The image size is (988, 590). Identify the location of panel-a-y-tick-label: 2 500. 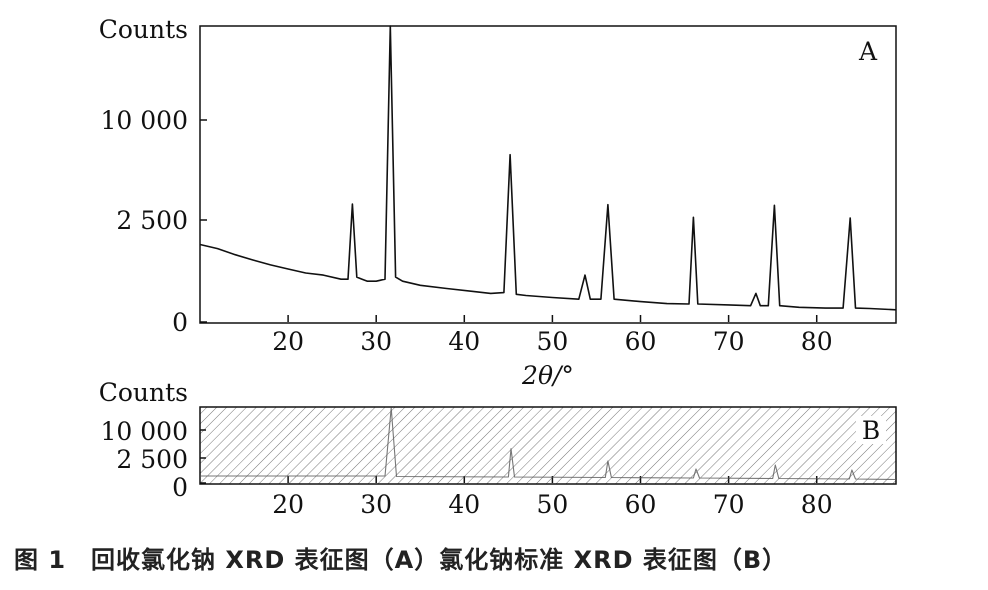
(152, 220).